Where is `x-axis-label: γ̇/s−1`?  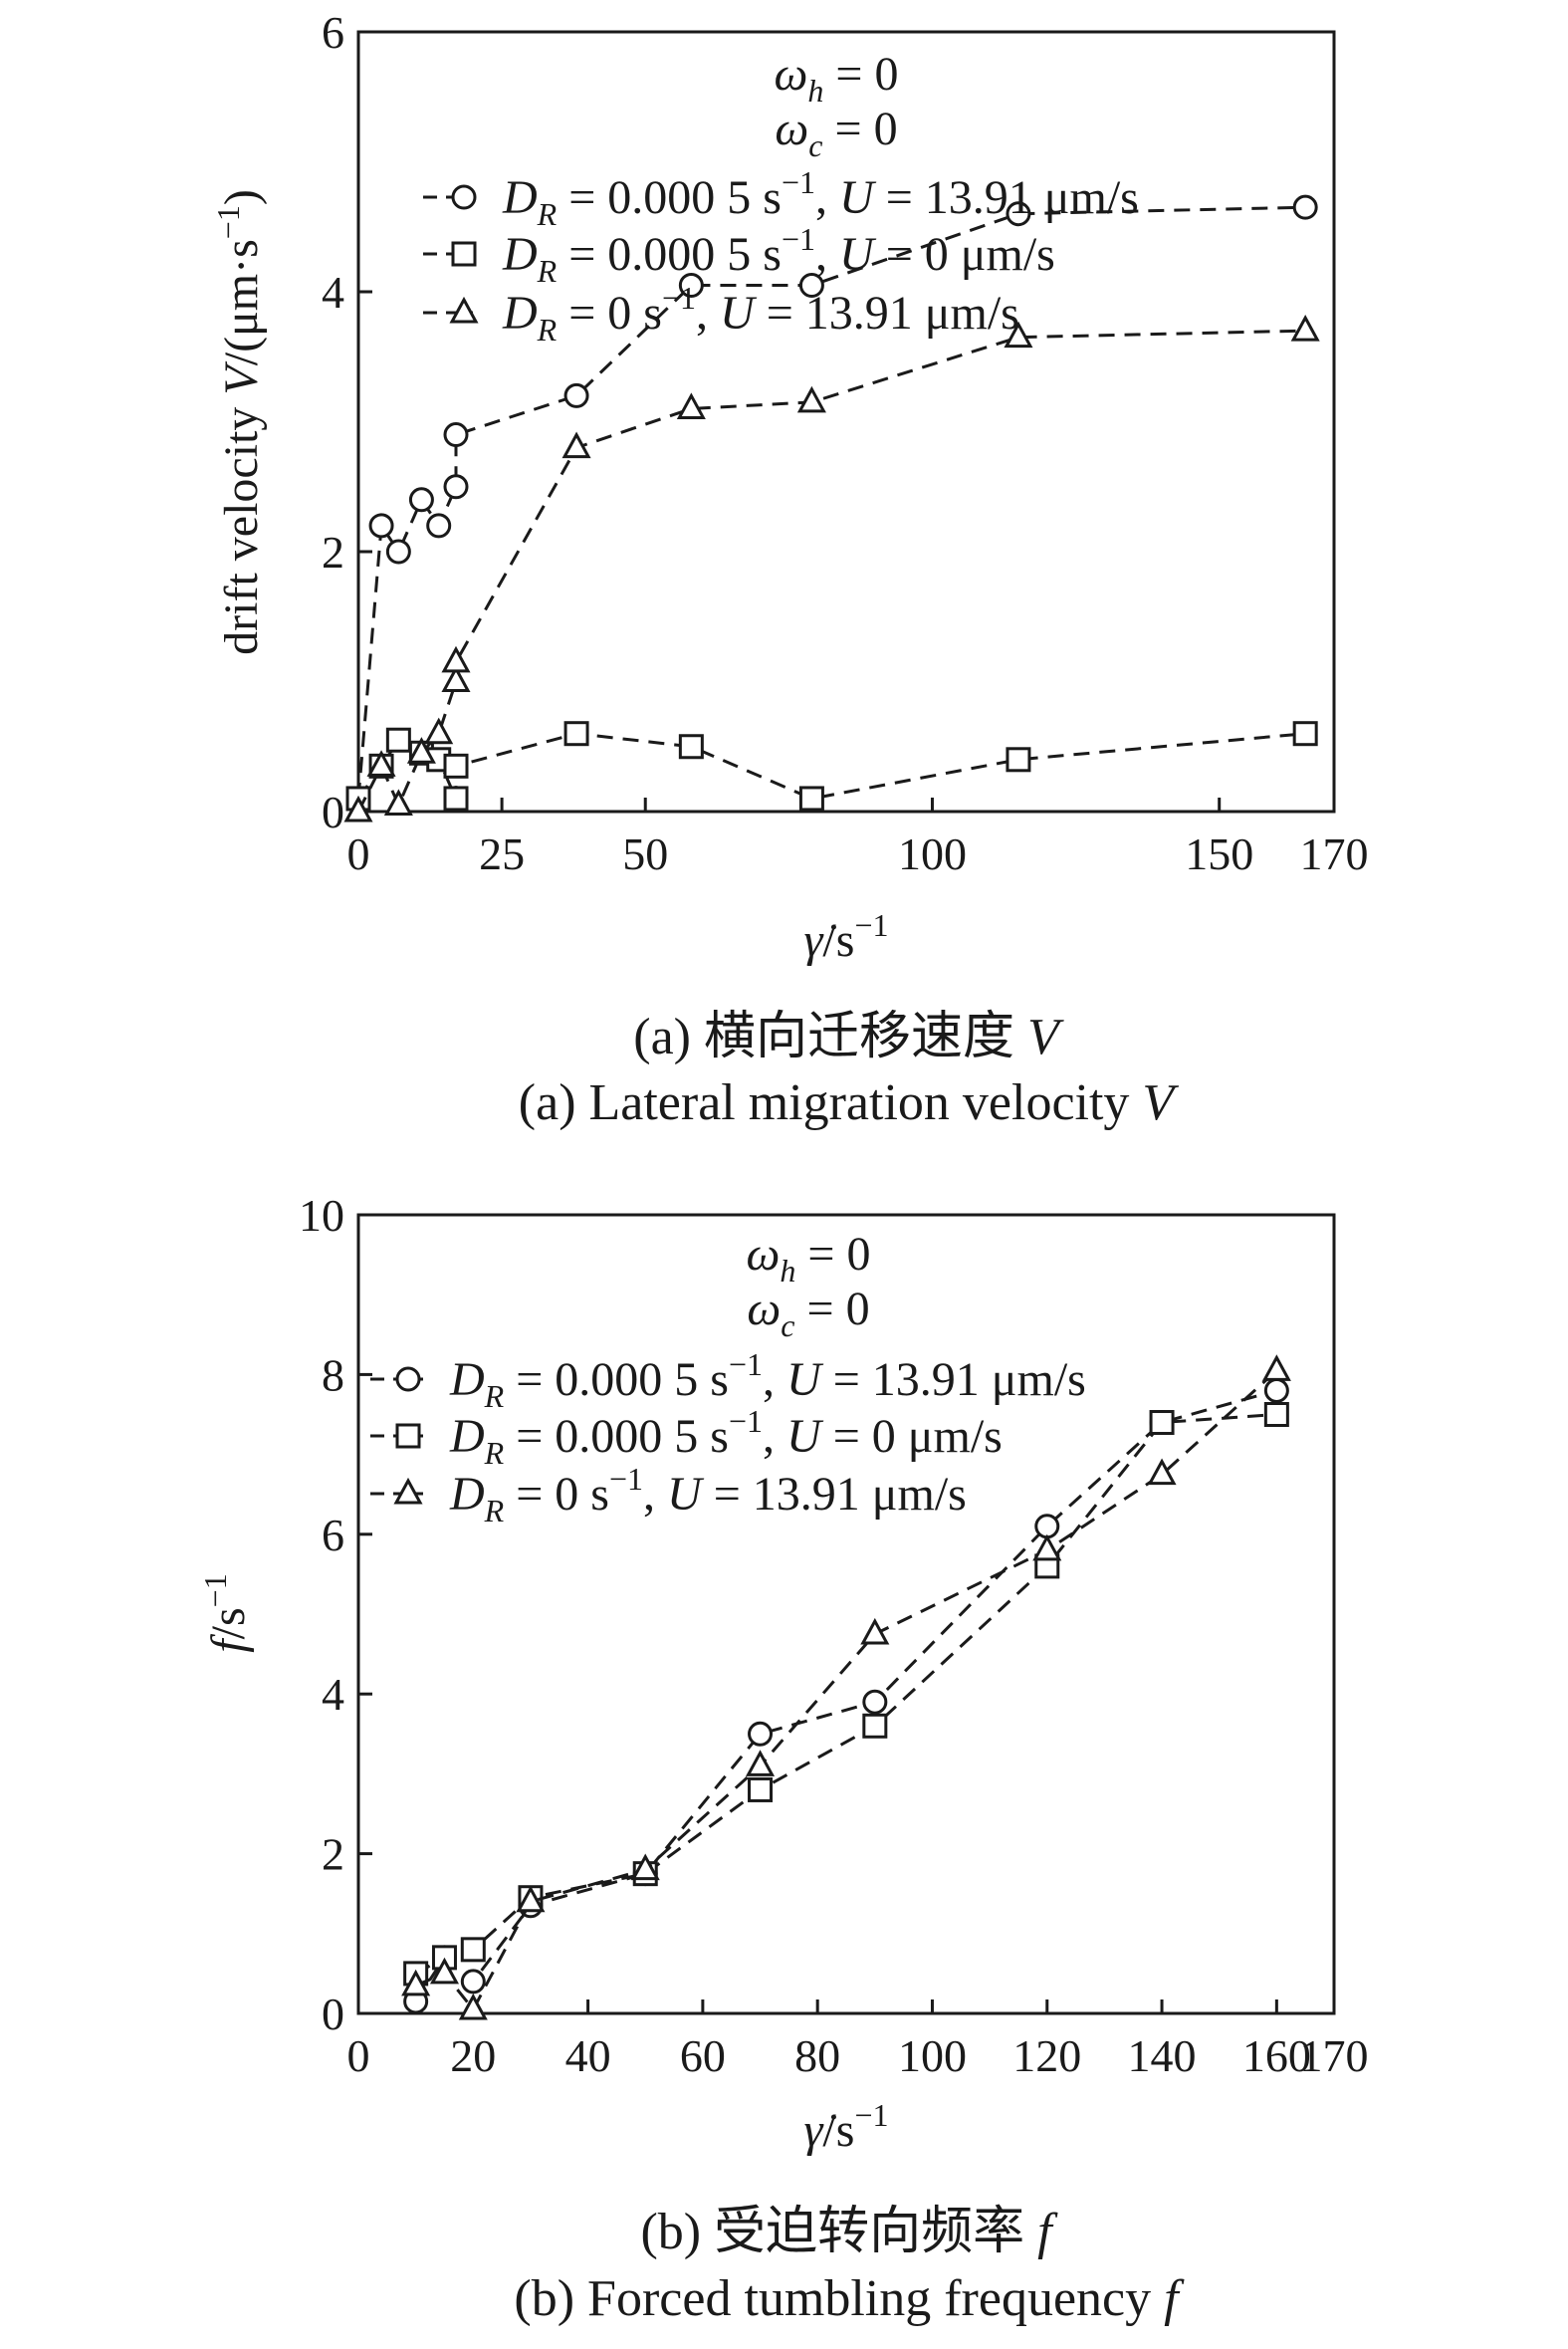 x-axis-label: γ̇/s−1 is located at coordinates (846, 2127).